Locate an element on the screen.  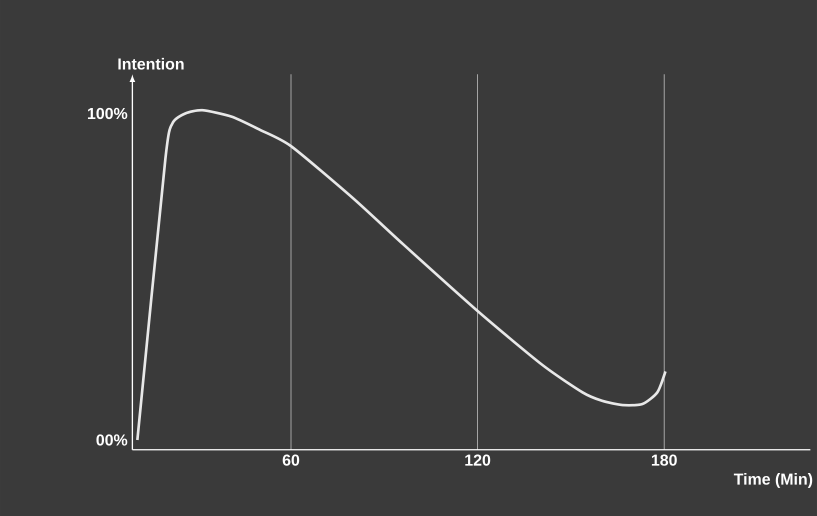
y-axis-title: Intention is located at coordinates (151, 64).